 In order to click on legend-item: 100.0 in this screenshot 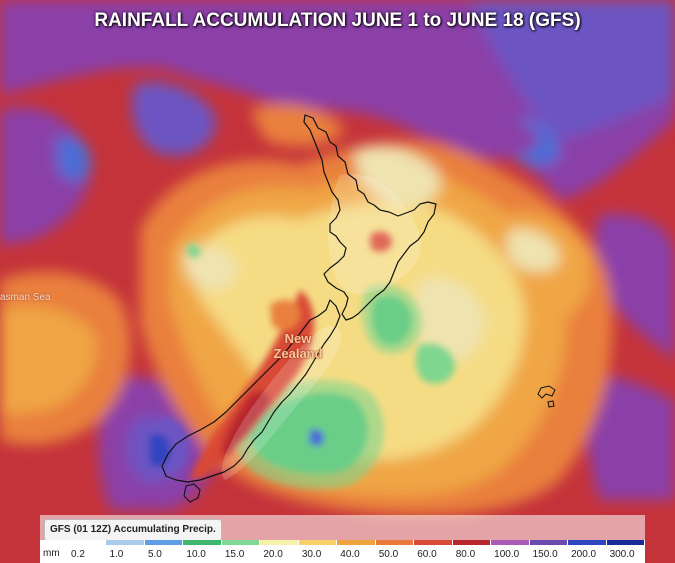, I will do `click(510, 551)`.